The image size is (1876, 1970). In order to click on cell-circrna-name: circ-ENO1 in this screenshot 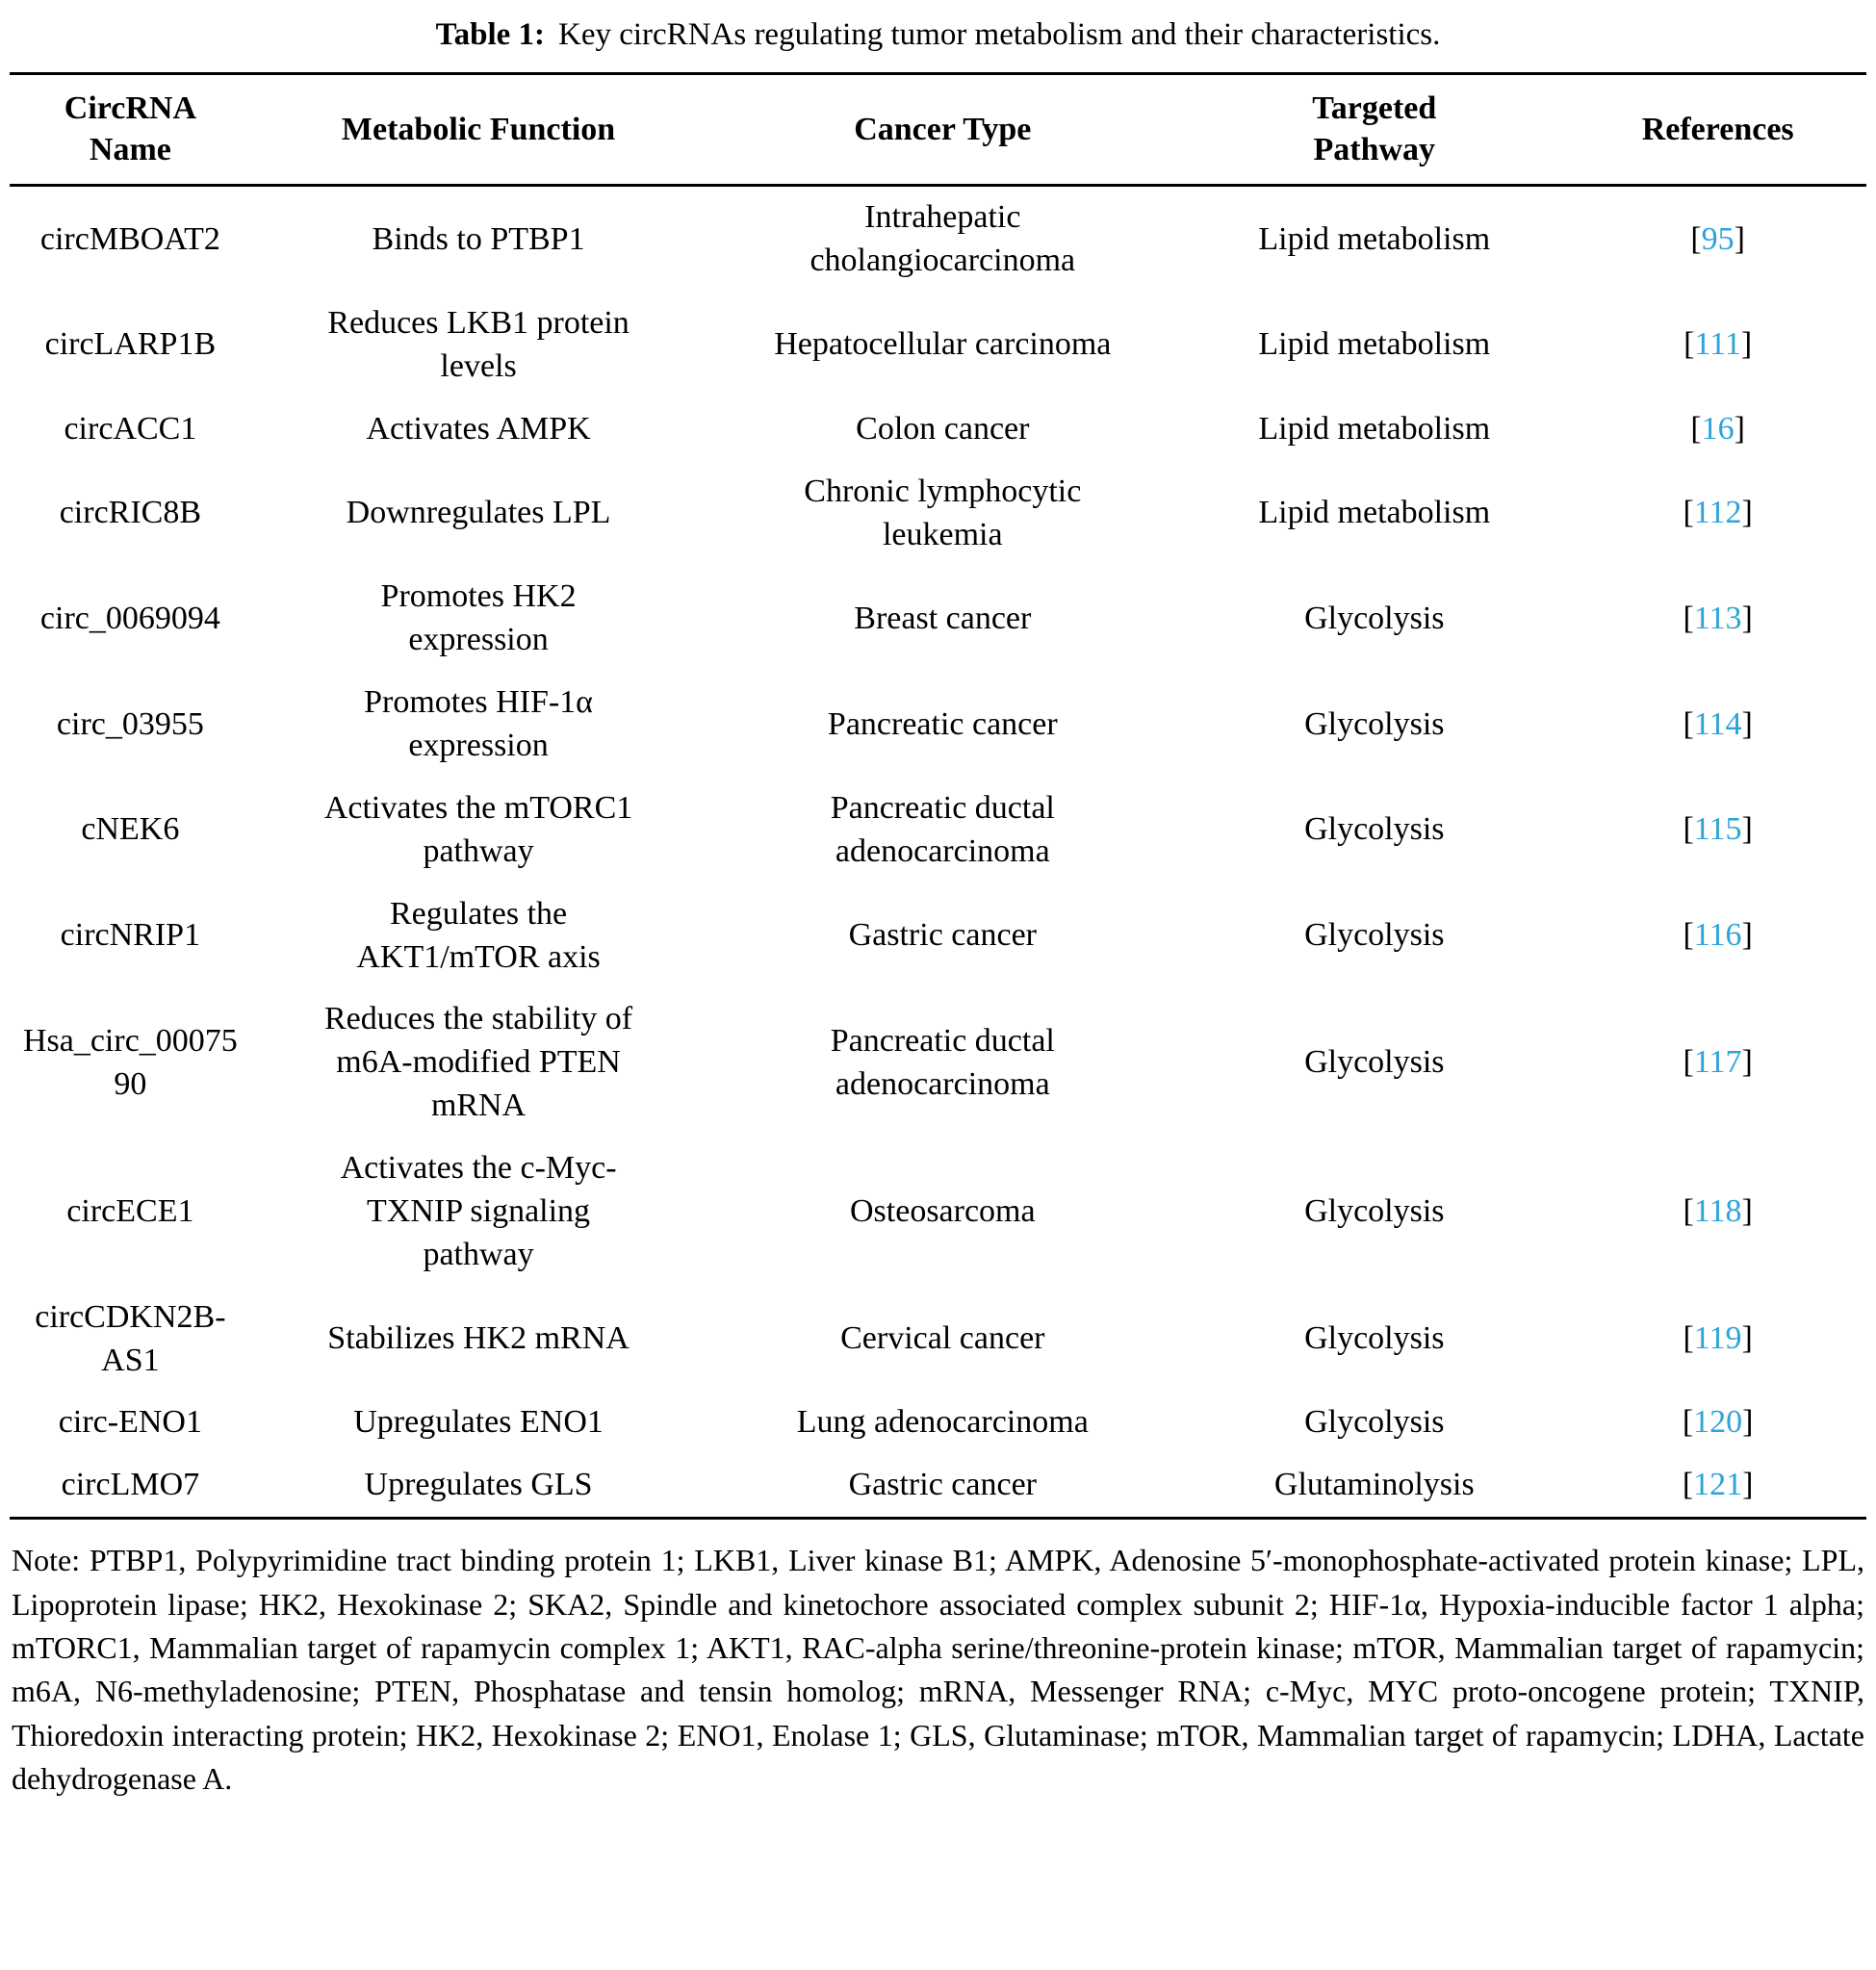, I will do `click(130, 1422)`.